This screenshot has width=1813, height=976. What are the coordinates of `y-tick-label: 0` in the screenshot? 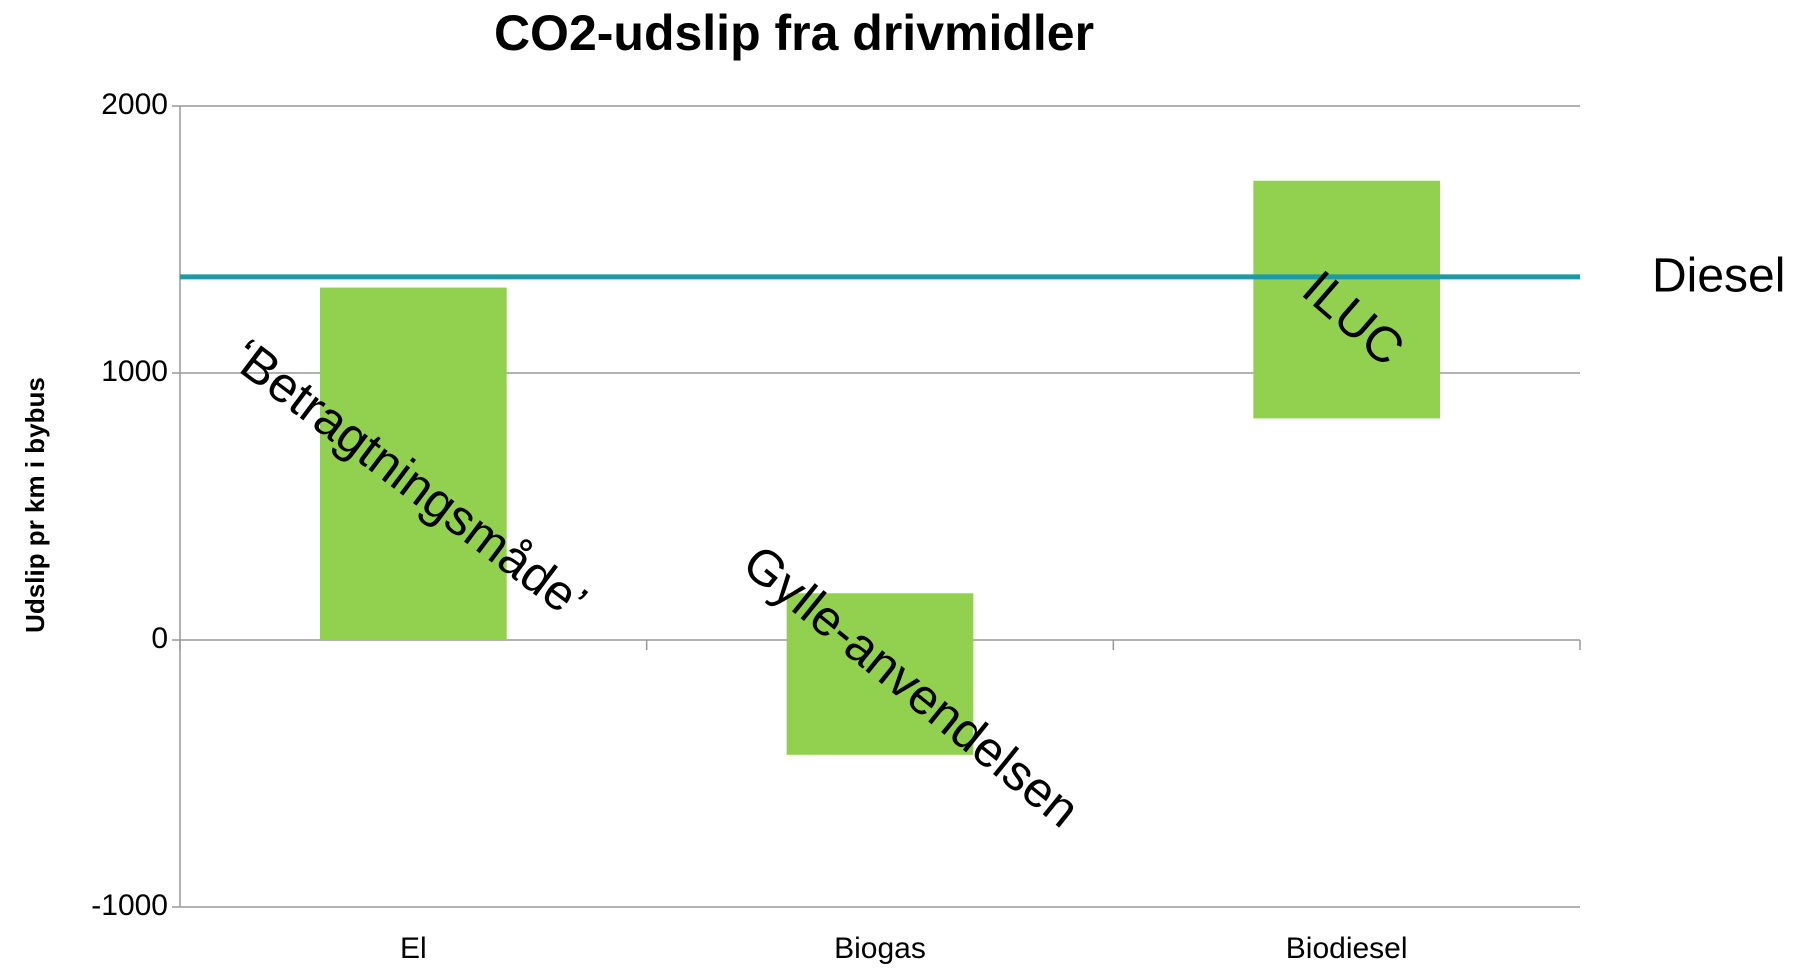 It's located at (159, 638).